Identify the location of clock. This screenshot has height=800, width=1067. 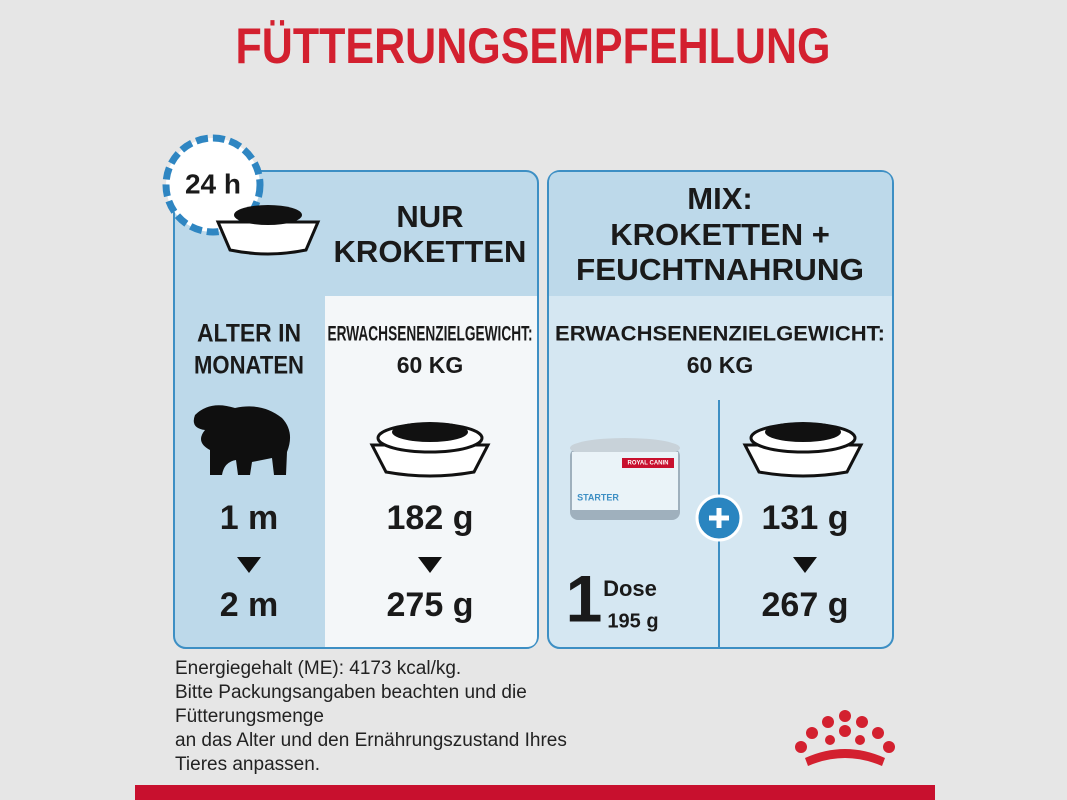
(213, 185).